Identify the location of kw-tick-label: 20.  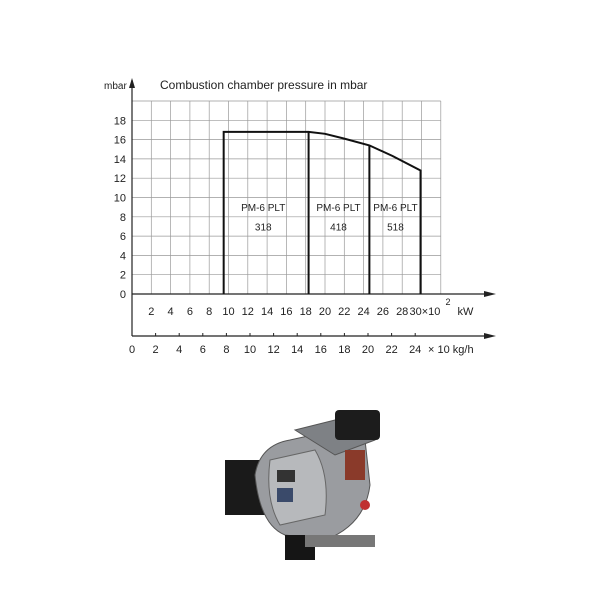
(325, 312).